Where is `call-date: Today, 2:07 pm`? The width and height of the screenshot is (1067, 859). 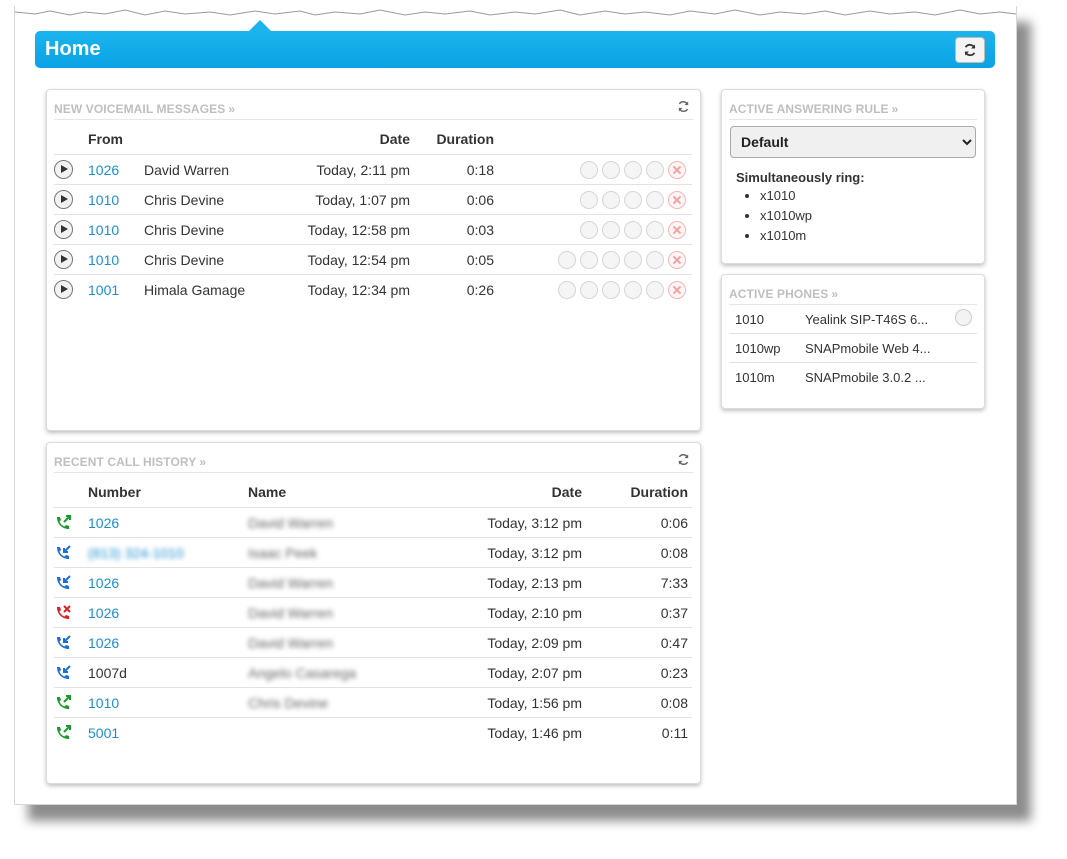
call-date: Today, 2:07 pm is located at coordinates (505, 672).